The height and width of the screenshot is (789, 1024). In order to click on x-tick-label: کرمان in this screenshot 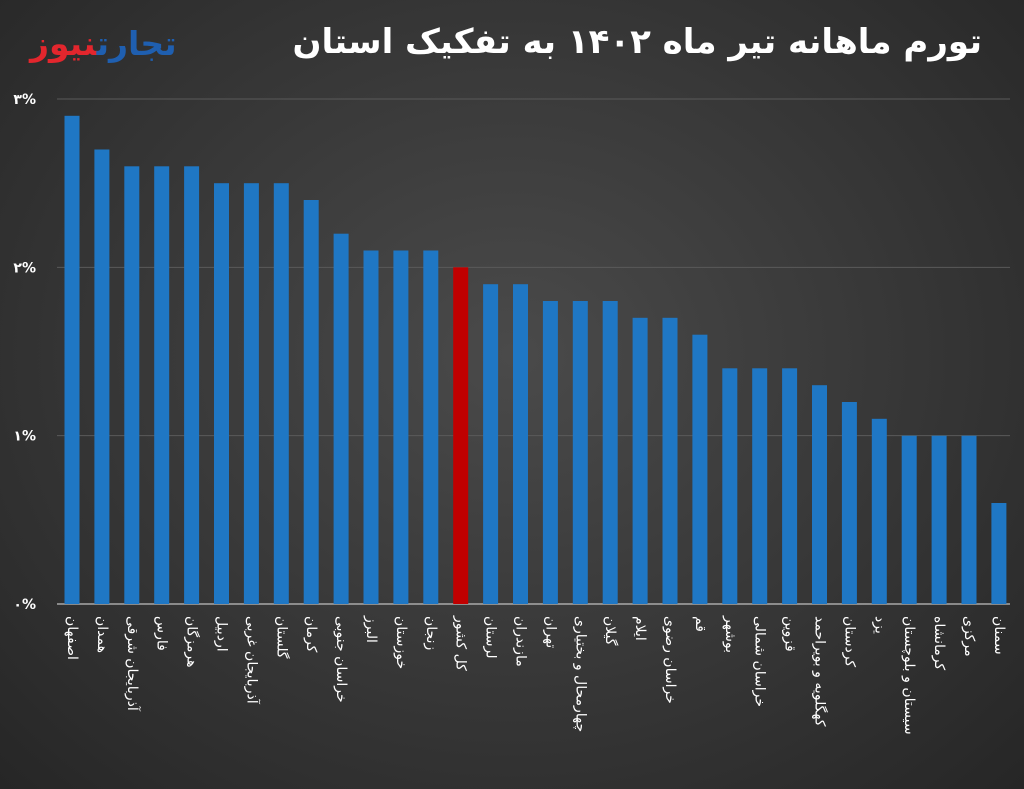, I will do `click(311, 634)`.